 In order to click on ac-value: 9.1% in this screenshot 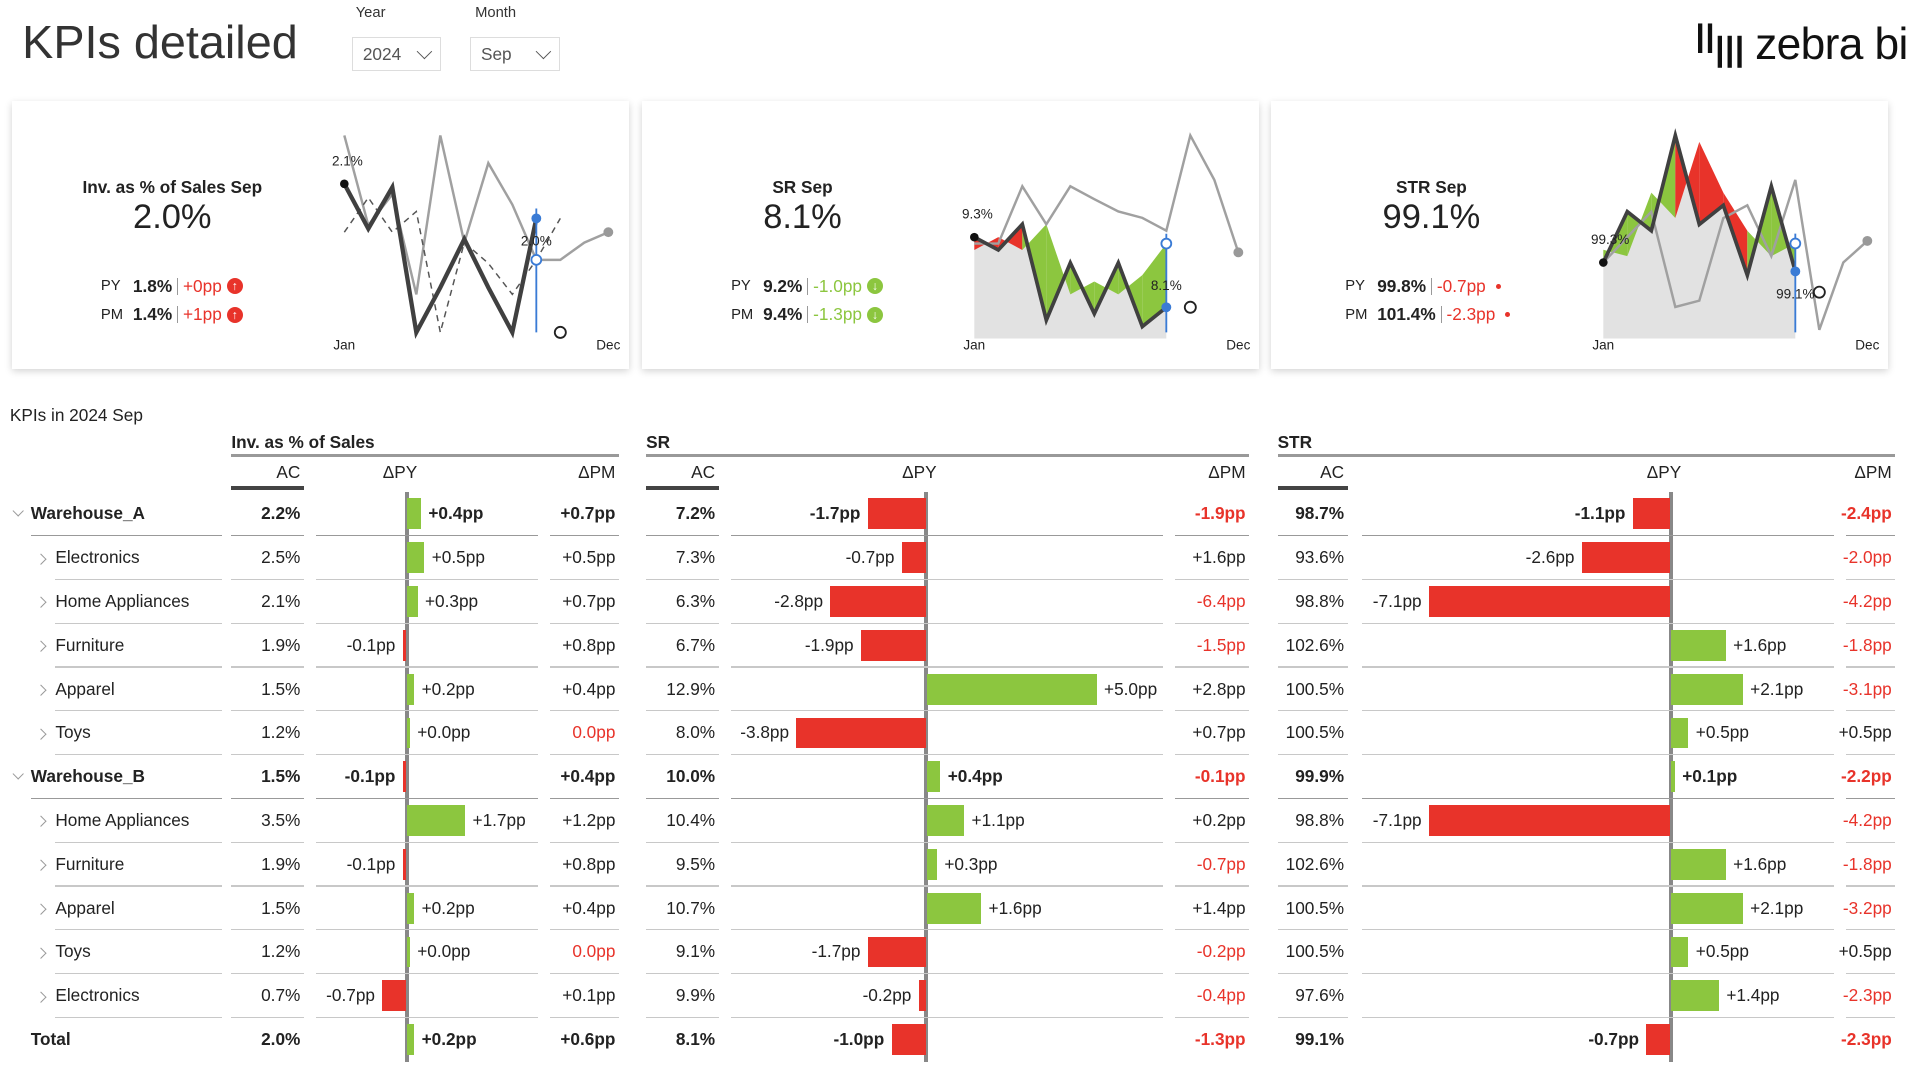, I will do `click(695, 951)`.